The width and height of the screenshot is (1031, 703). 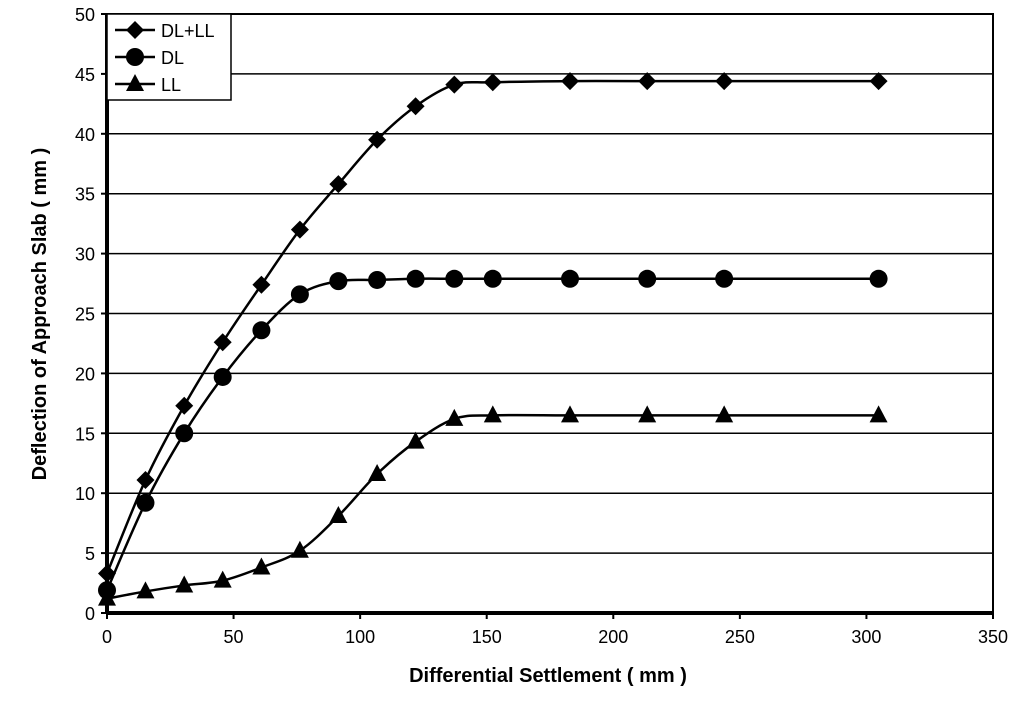 What do you see at coordinates (85, 374) in the screenshot?
I see `y-tick-label: 20` at bounding box center [85, 374].